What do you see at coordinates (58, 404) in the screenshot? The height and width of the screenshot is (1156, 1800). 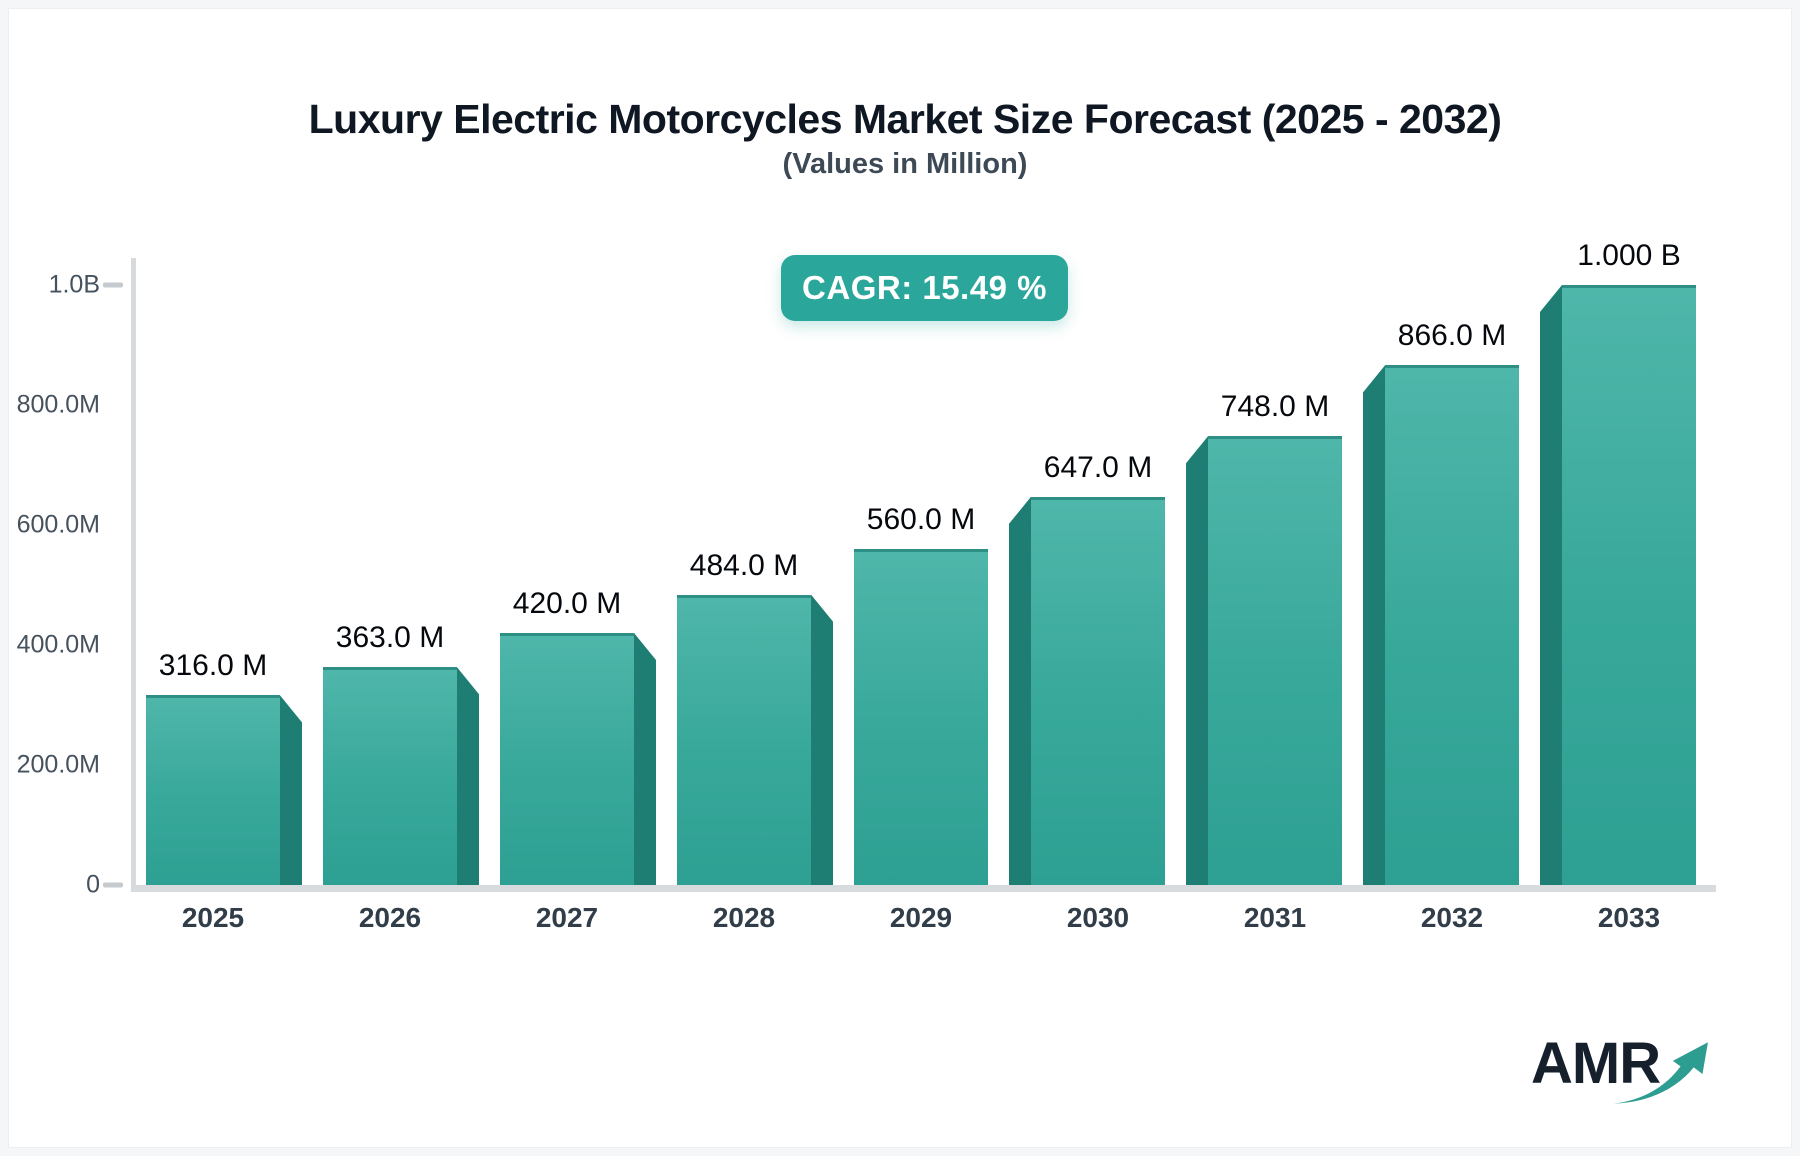 I see `y-tick-label: 800.0M` at bounding box center [58, 404].